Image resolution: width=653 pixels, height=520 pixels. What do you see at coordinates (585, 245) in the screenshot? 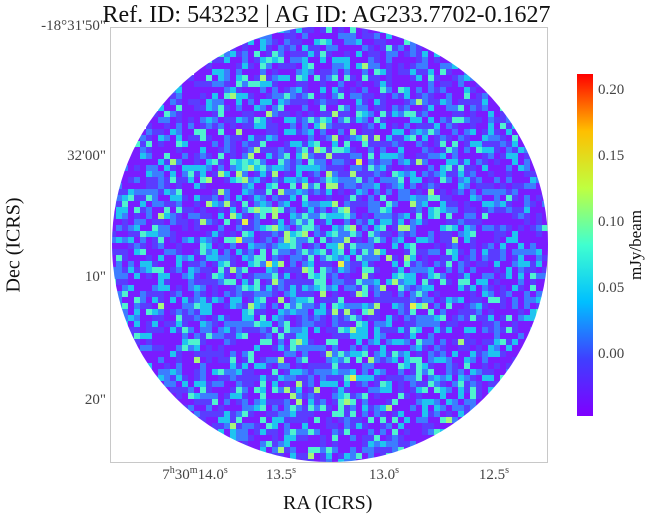
I see `colorbar` at bounding box center [585, 245].